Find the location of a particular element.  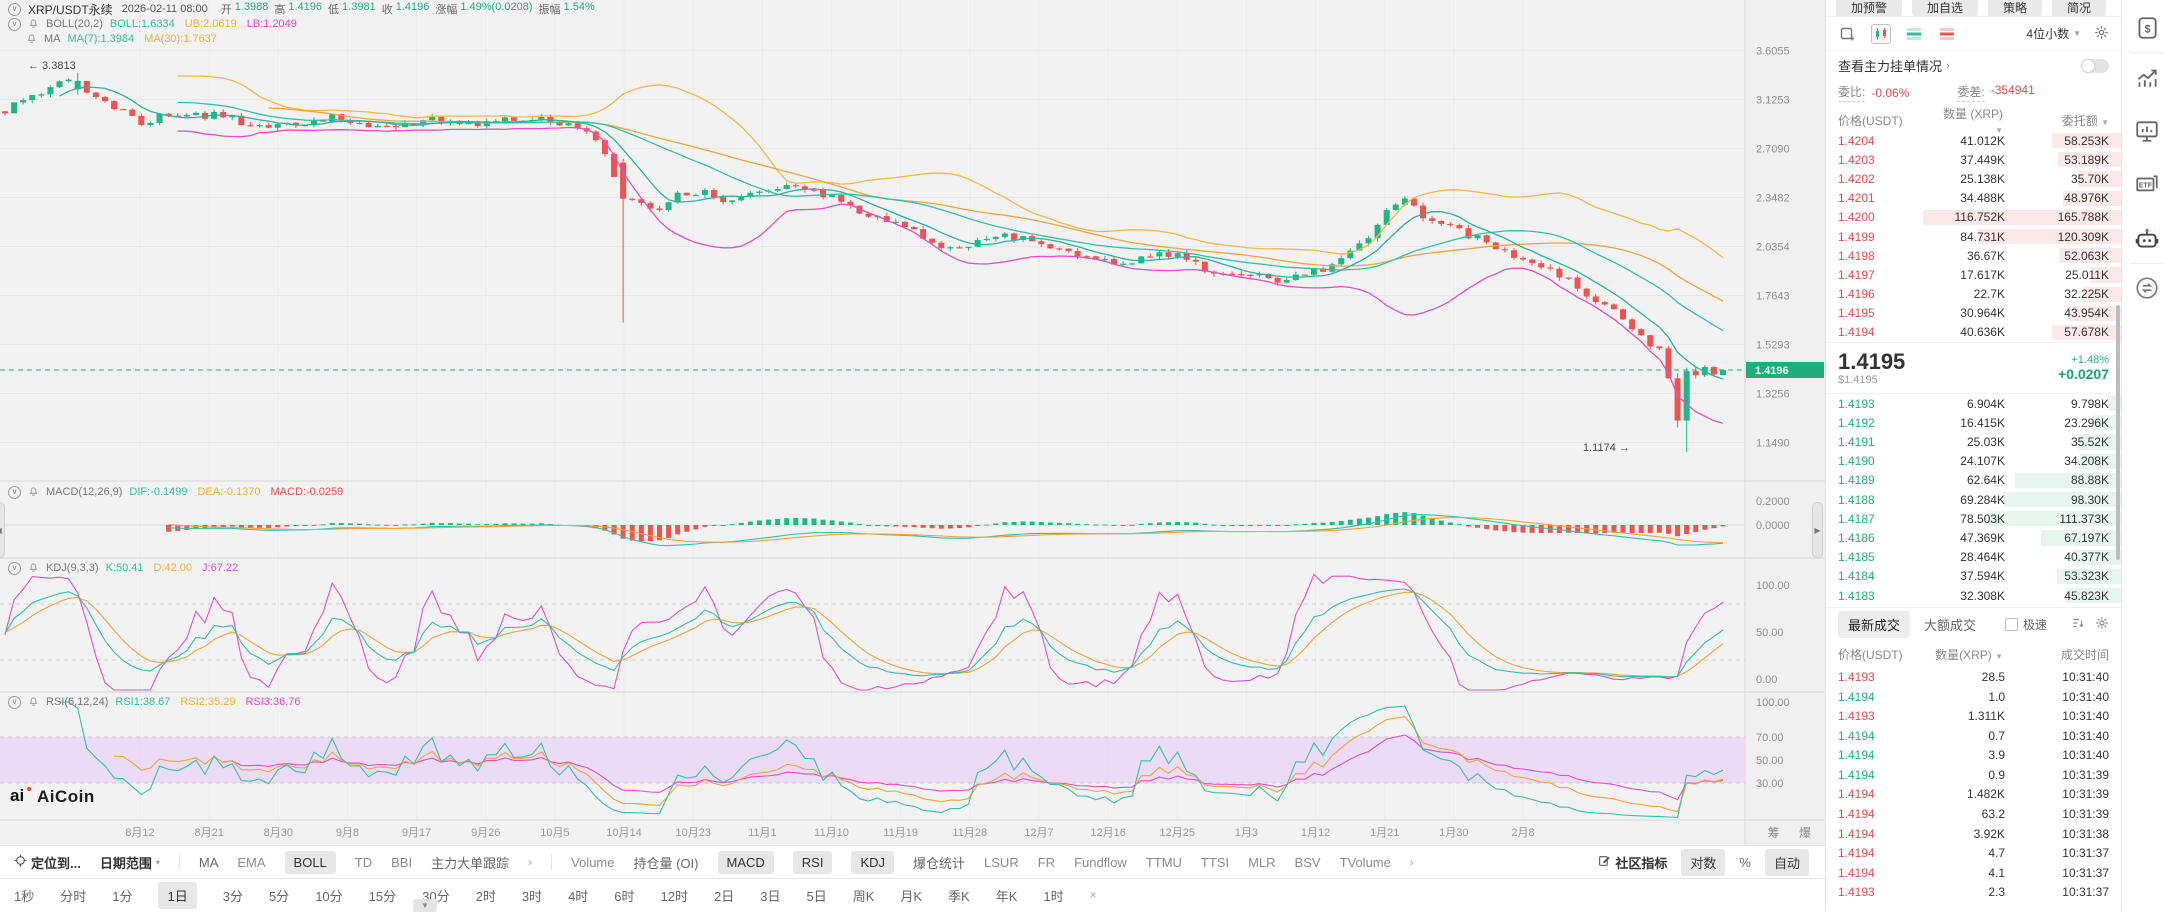

toolbar-button-12时: 12时 is located at coordinates (674, 896).